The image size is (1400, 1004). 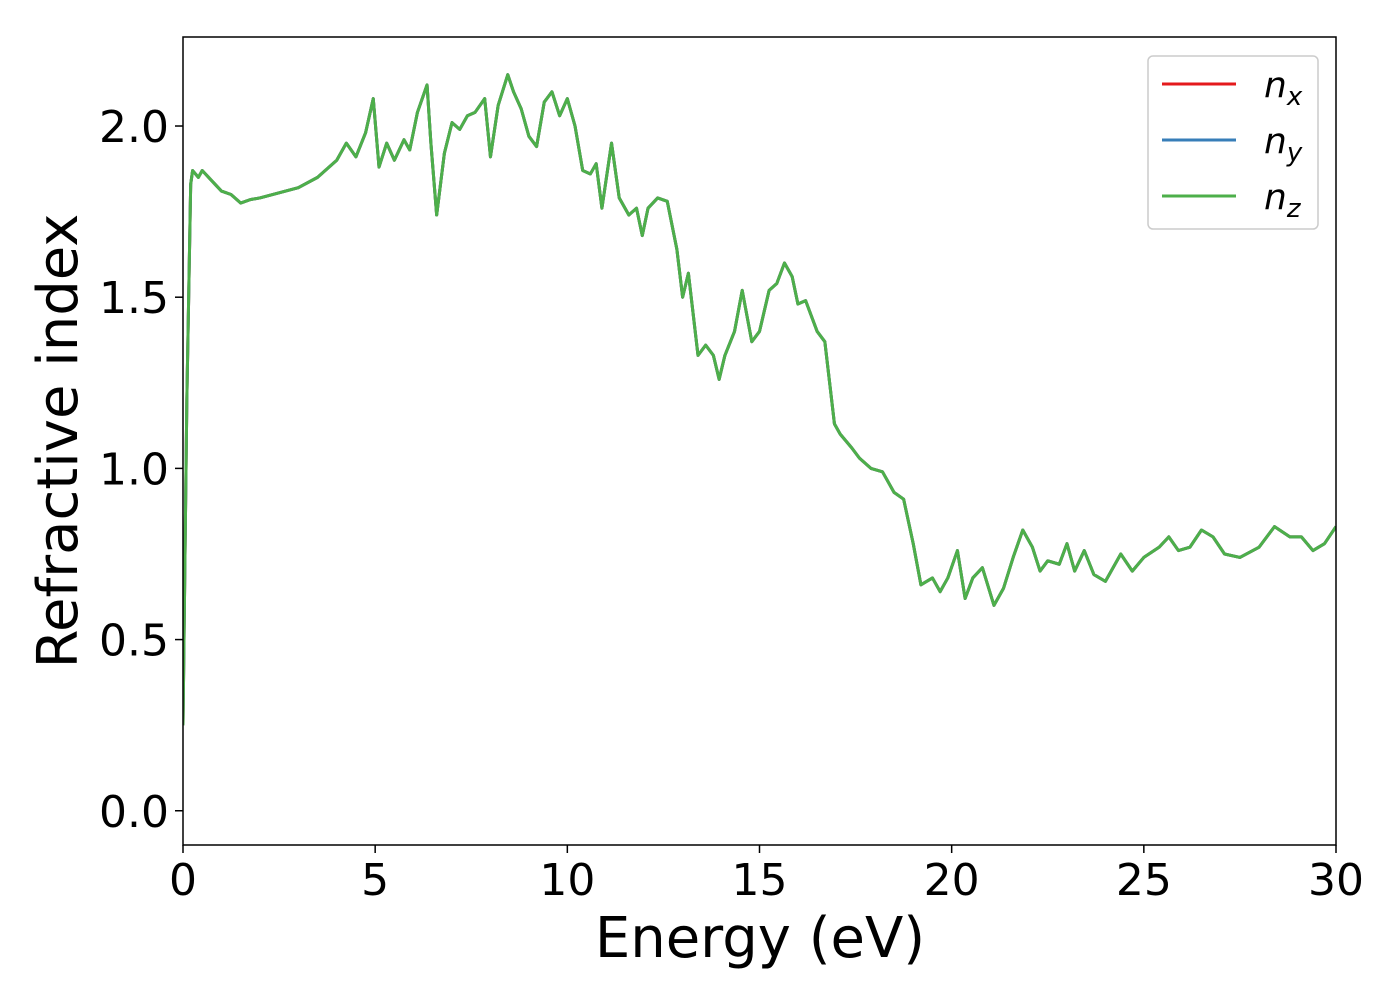 I want to click on x-tick-label: 15, so click(x=760, y=880).